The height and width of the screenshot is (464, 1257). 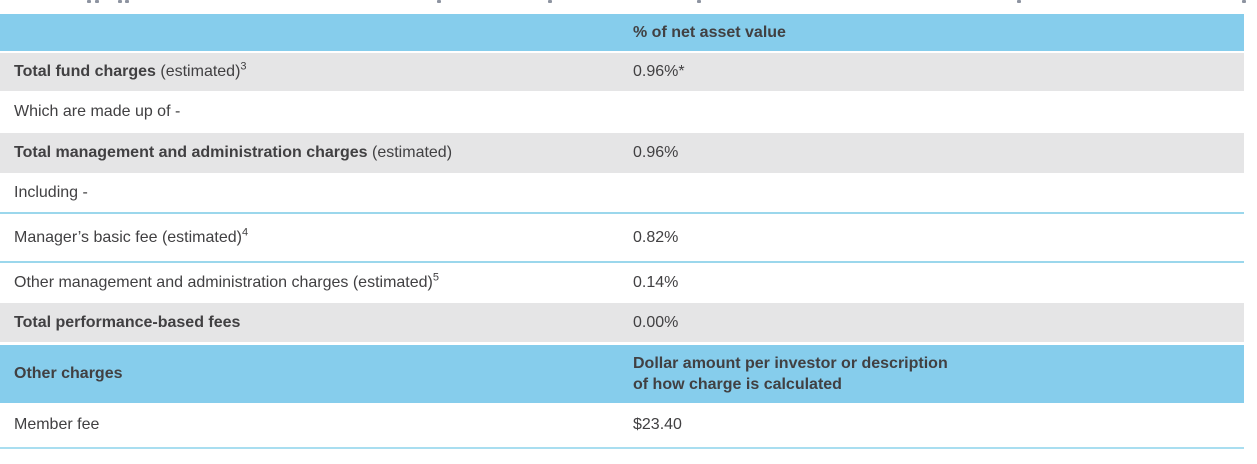 I want to click on clipped-text-remnant, so click(x=628, y=3).